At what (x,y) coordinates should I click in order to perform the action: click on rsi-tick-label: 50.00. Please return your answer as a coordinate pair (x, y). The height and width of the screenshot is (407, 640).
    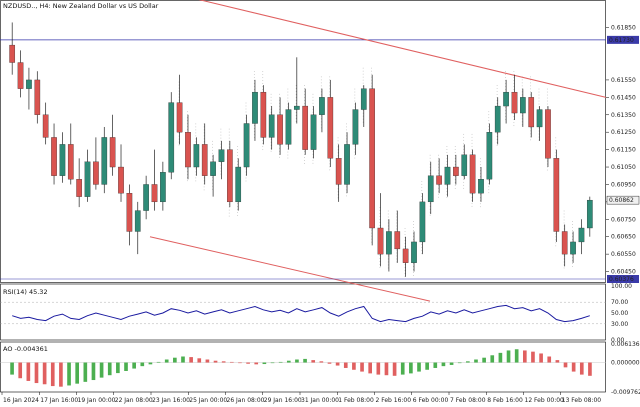
    Looking at the image, I should click on (619, 313).